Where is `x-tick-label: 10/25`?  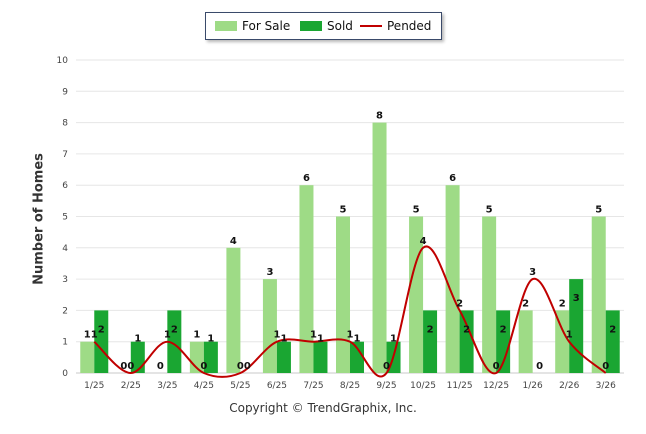
x-tick-label: 10/25 is located at coordinates (423, 386).